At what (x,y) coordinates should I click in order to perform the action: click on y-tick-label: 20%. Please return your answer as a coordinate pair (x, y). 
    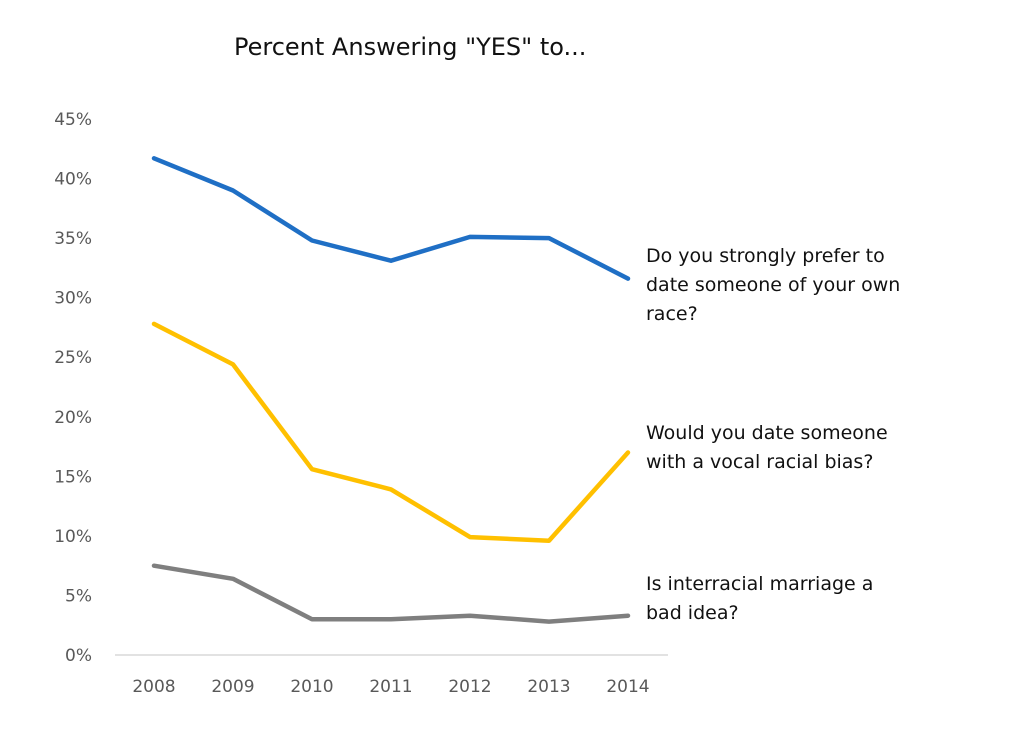
    Looking at the image, I should click on (73, 418).